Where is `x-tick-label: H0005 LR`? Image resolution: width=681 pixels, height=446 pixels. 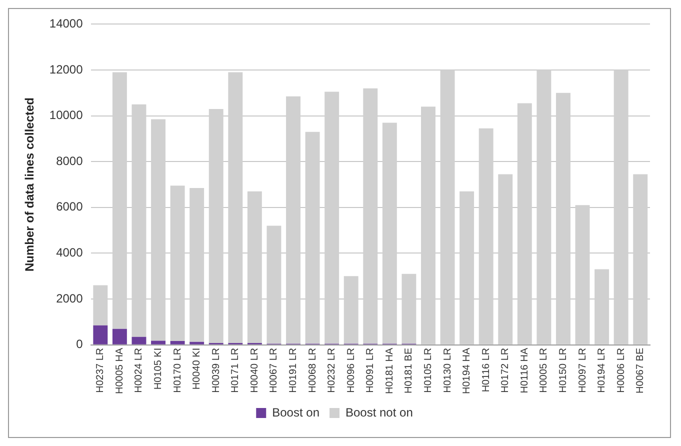 x-tick-label: H0005 LR is located at coordinates (544, 370).